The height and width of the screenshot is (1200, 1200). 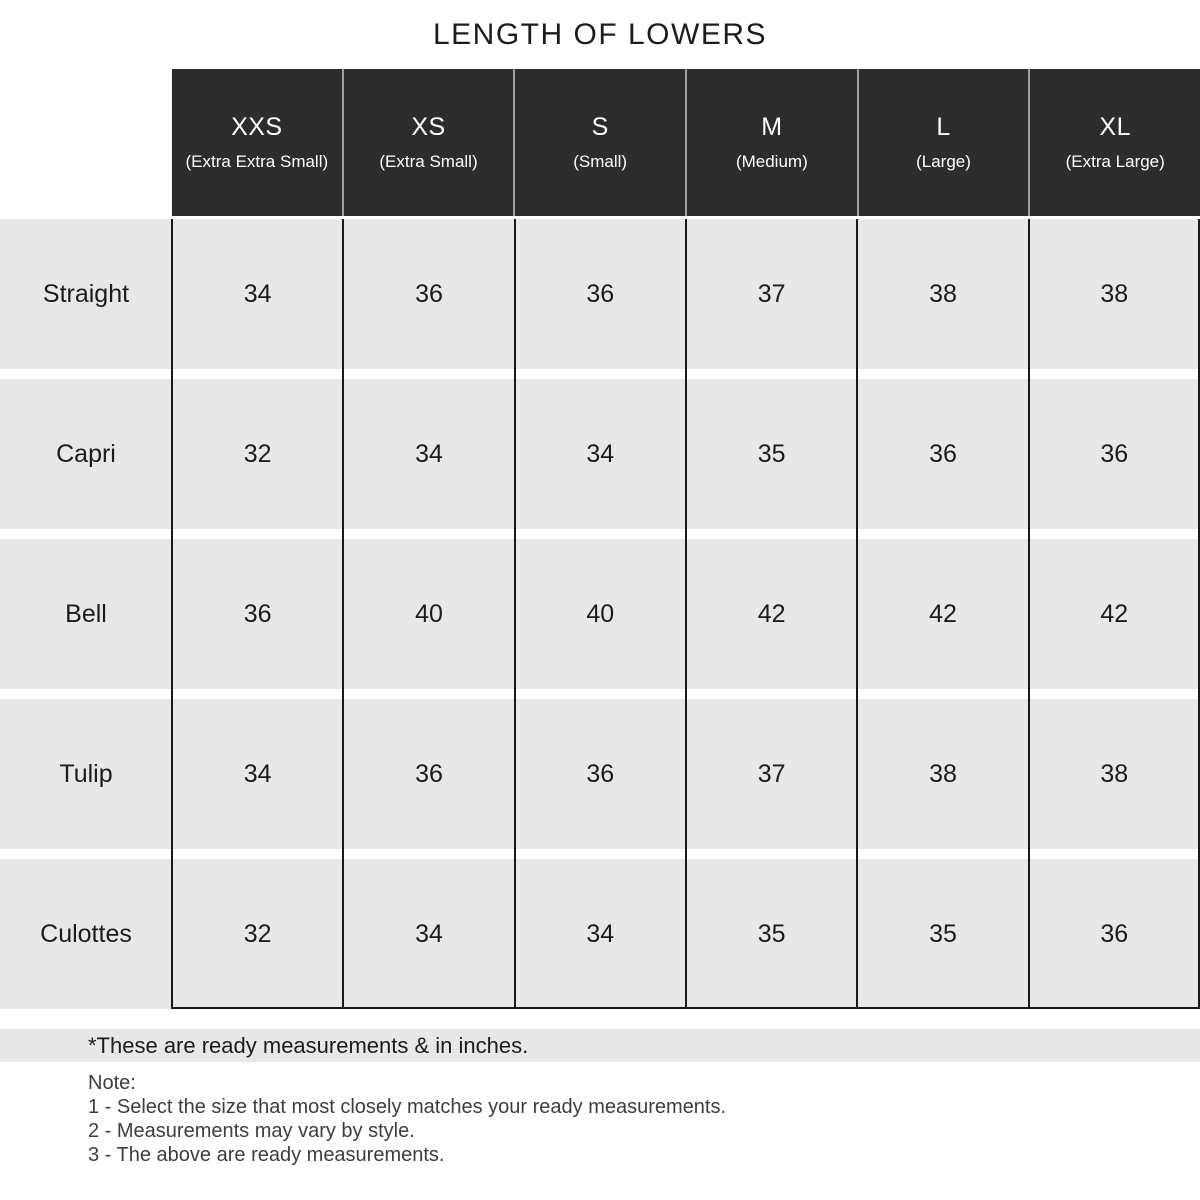 I want to click on row-label: Bell, so click(x=86, y=613).